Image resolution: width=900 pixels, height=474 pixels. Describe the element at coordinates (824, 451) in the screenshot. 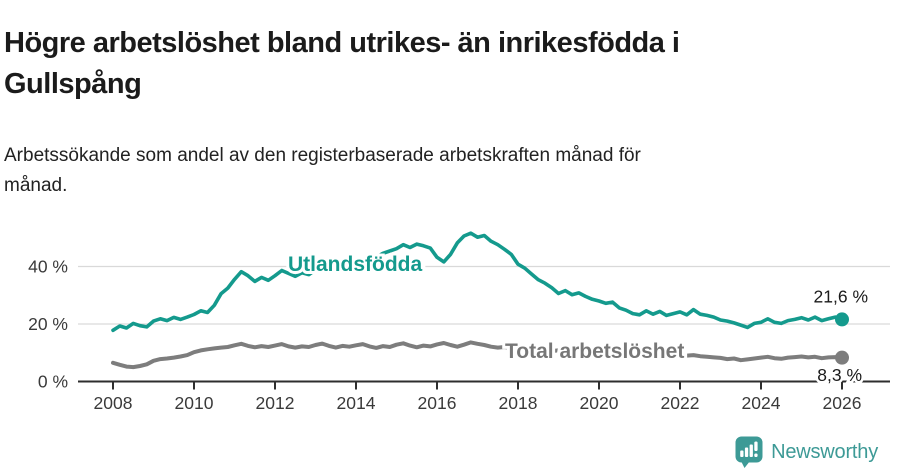

I see `newsworthy-wordmark: Newsworthy` at that location.